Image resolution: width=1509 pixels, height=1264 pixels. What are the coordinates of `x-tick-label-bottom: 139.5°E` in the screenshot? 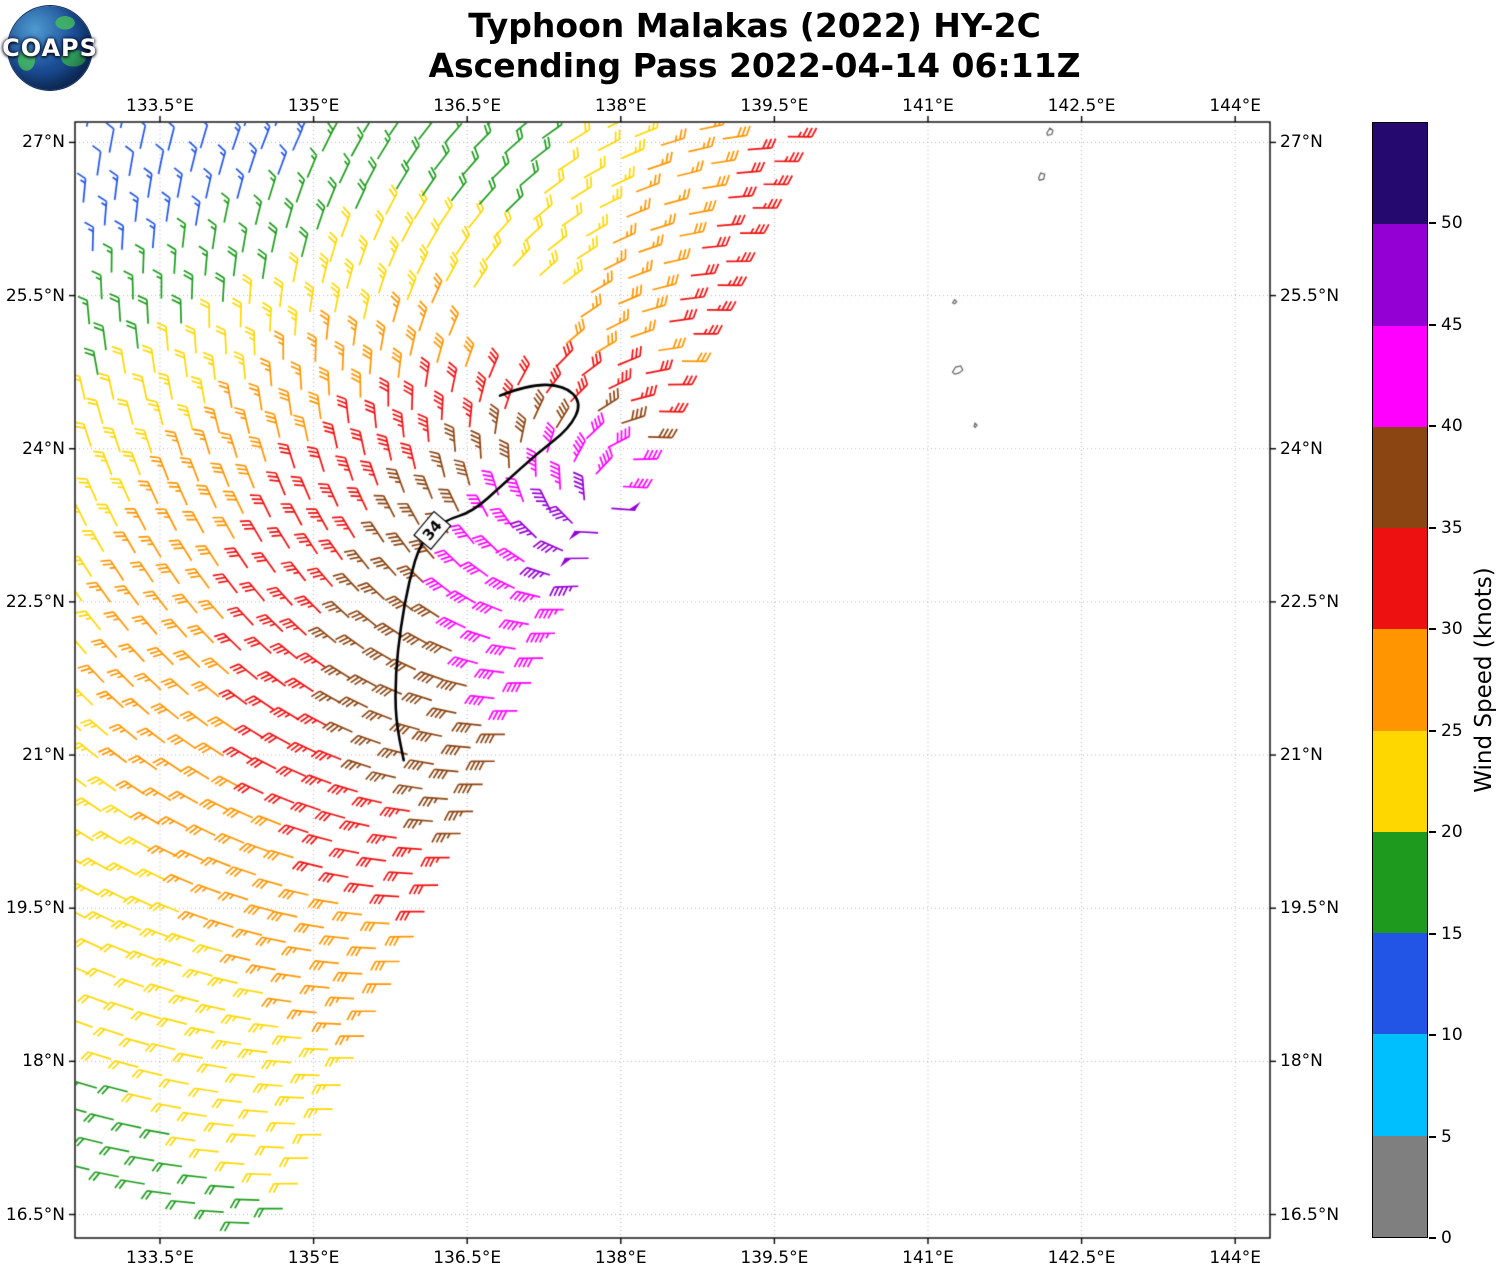 It's located at (774, 1256).